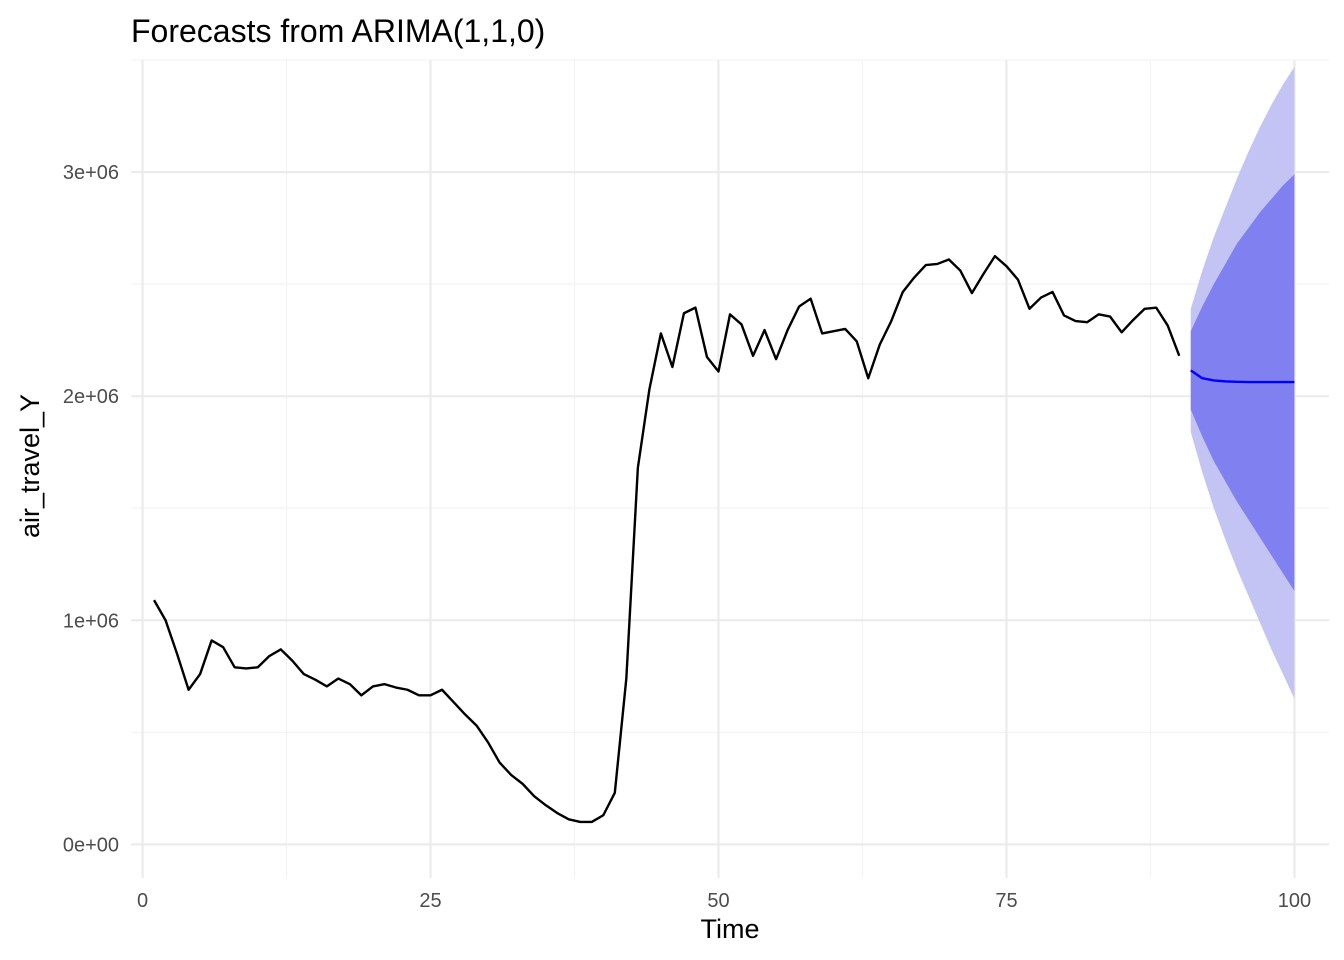  What do you see at coordinates (718, 901) in the screenshot?
I see `x-tick-label: 50` at bounding box center [718, 901].